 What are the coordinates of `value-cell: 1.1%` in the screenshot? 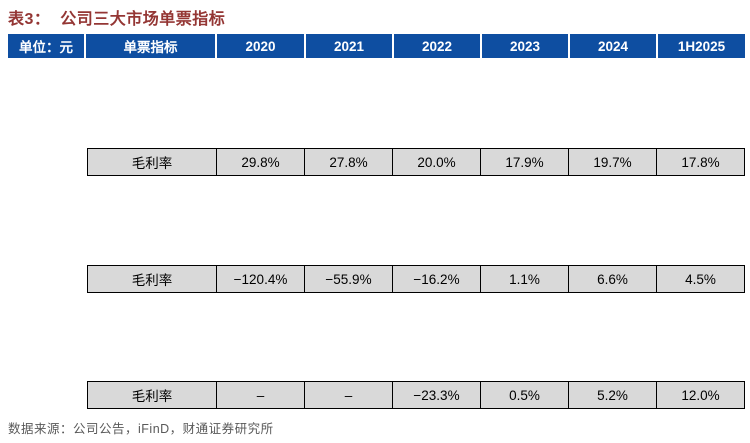 It's located at (524, 279).